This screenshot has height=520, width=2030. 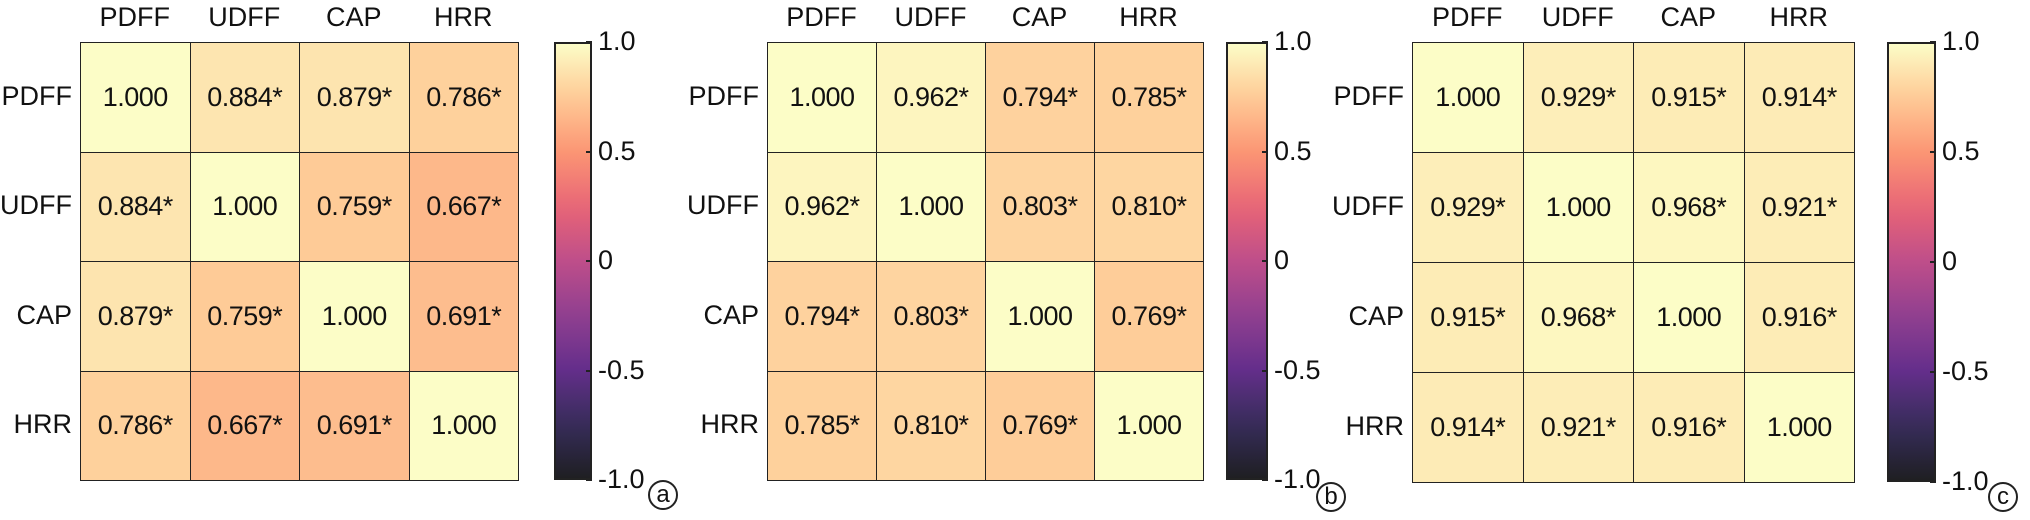 What do you see at coordinates (1040, 97) in the screenshot?
I see `heatmap-cell: 0.794*` at bounding box center [1040, 97].